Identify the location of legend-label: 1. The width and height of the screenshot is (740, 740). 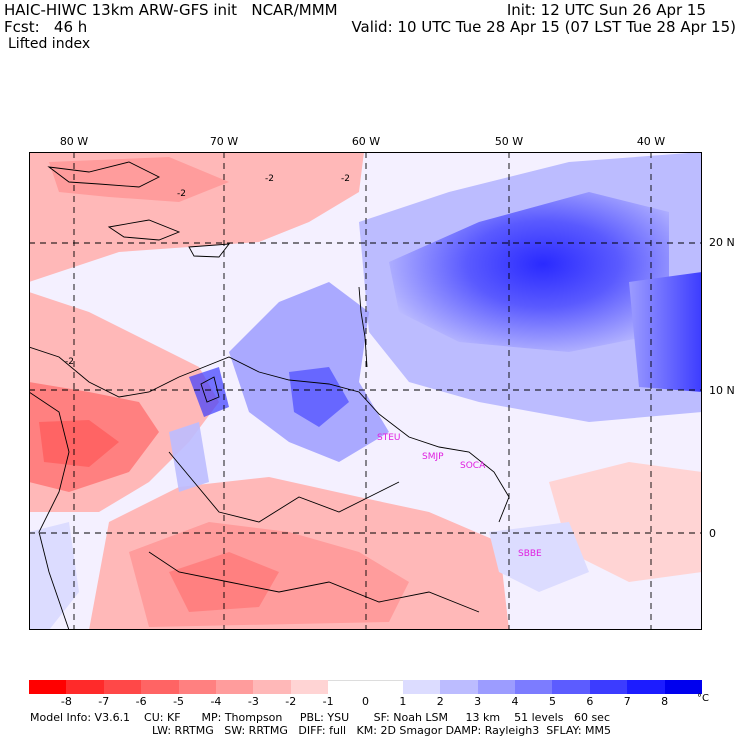
(403, 701).